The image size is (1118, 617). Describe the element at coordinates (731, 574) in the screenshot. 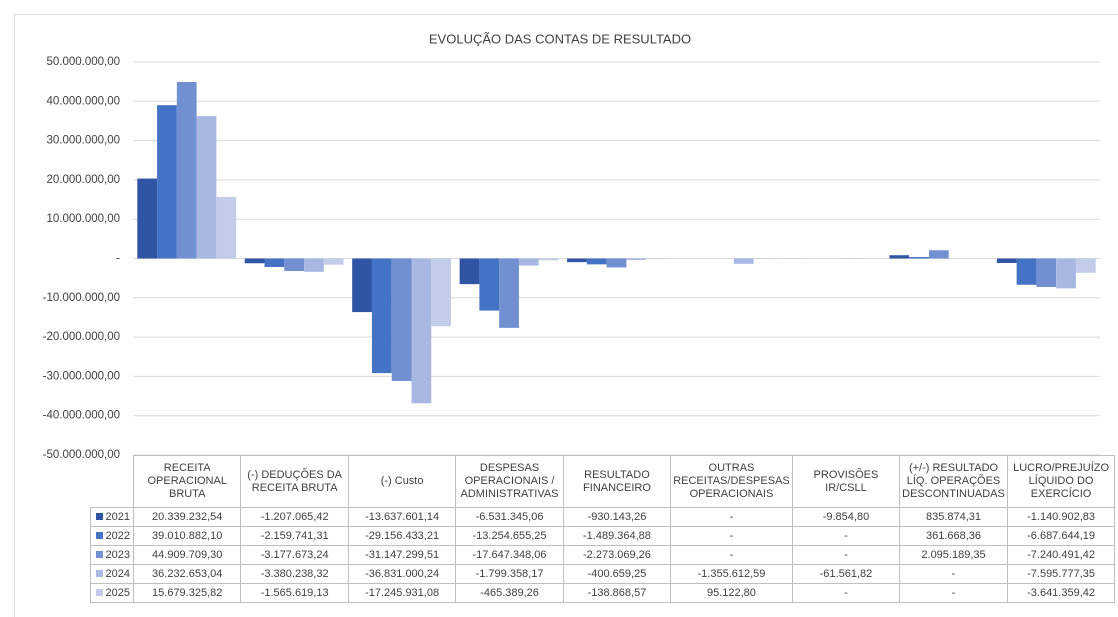

I see `value-label: -1.355.612,59` at that location.